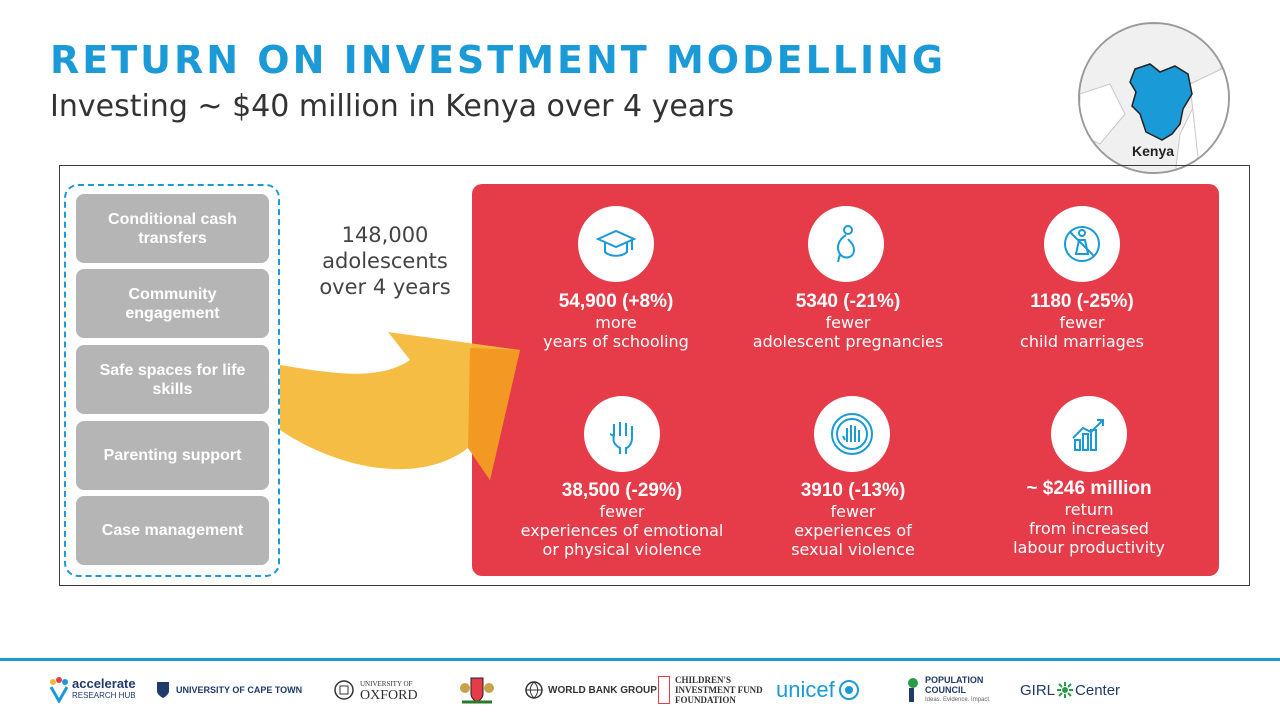 This screenshot has height=720, width=1280. I want to click on uct-logo-text: UNIVERSITY OF CAPE TOWN, so click(239, 690).